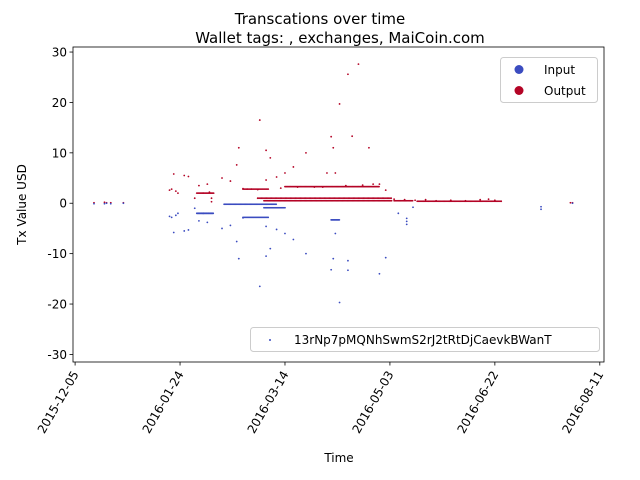 The image size is (640, 480). What do you see at coordinates (22, 205) in the screenshot?
I see `y-axis-label: Tx Value USD` at bounding box center [22, 205].